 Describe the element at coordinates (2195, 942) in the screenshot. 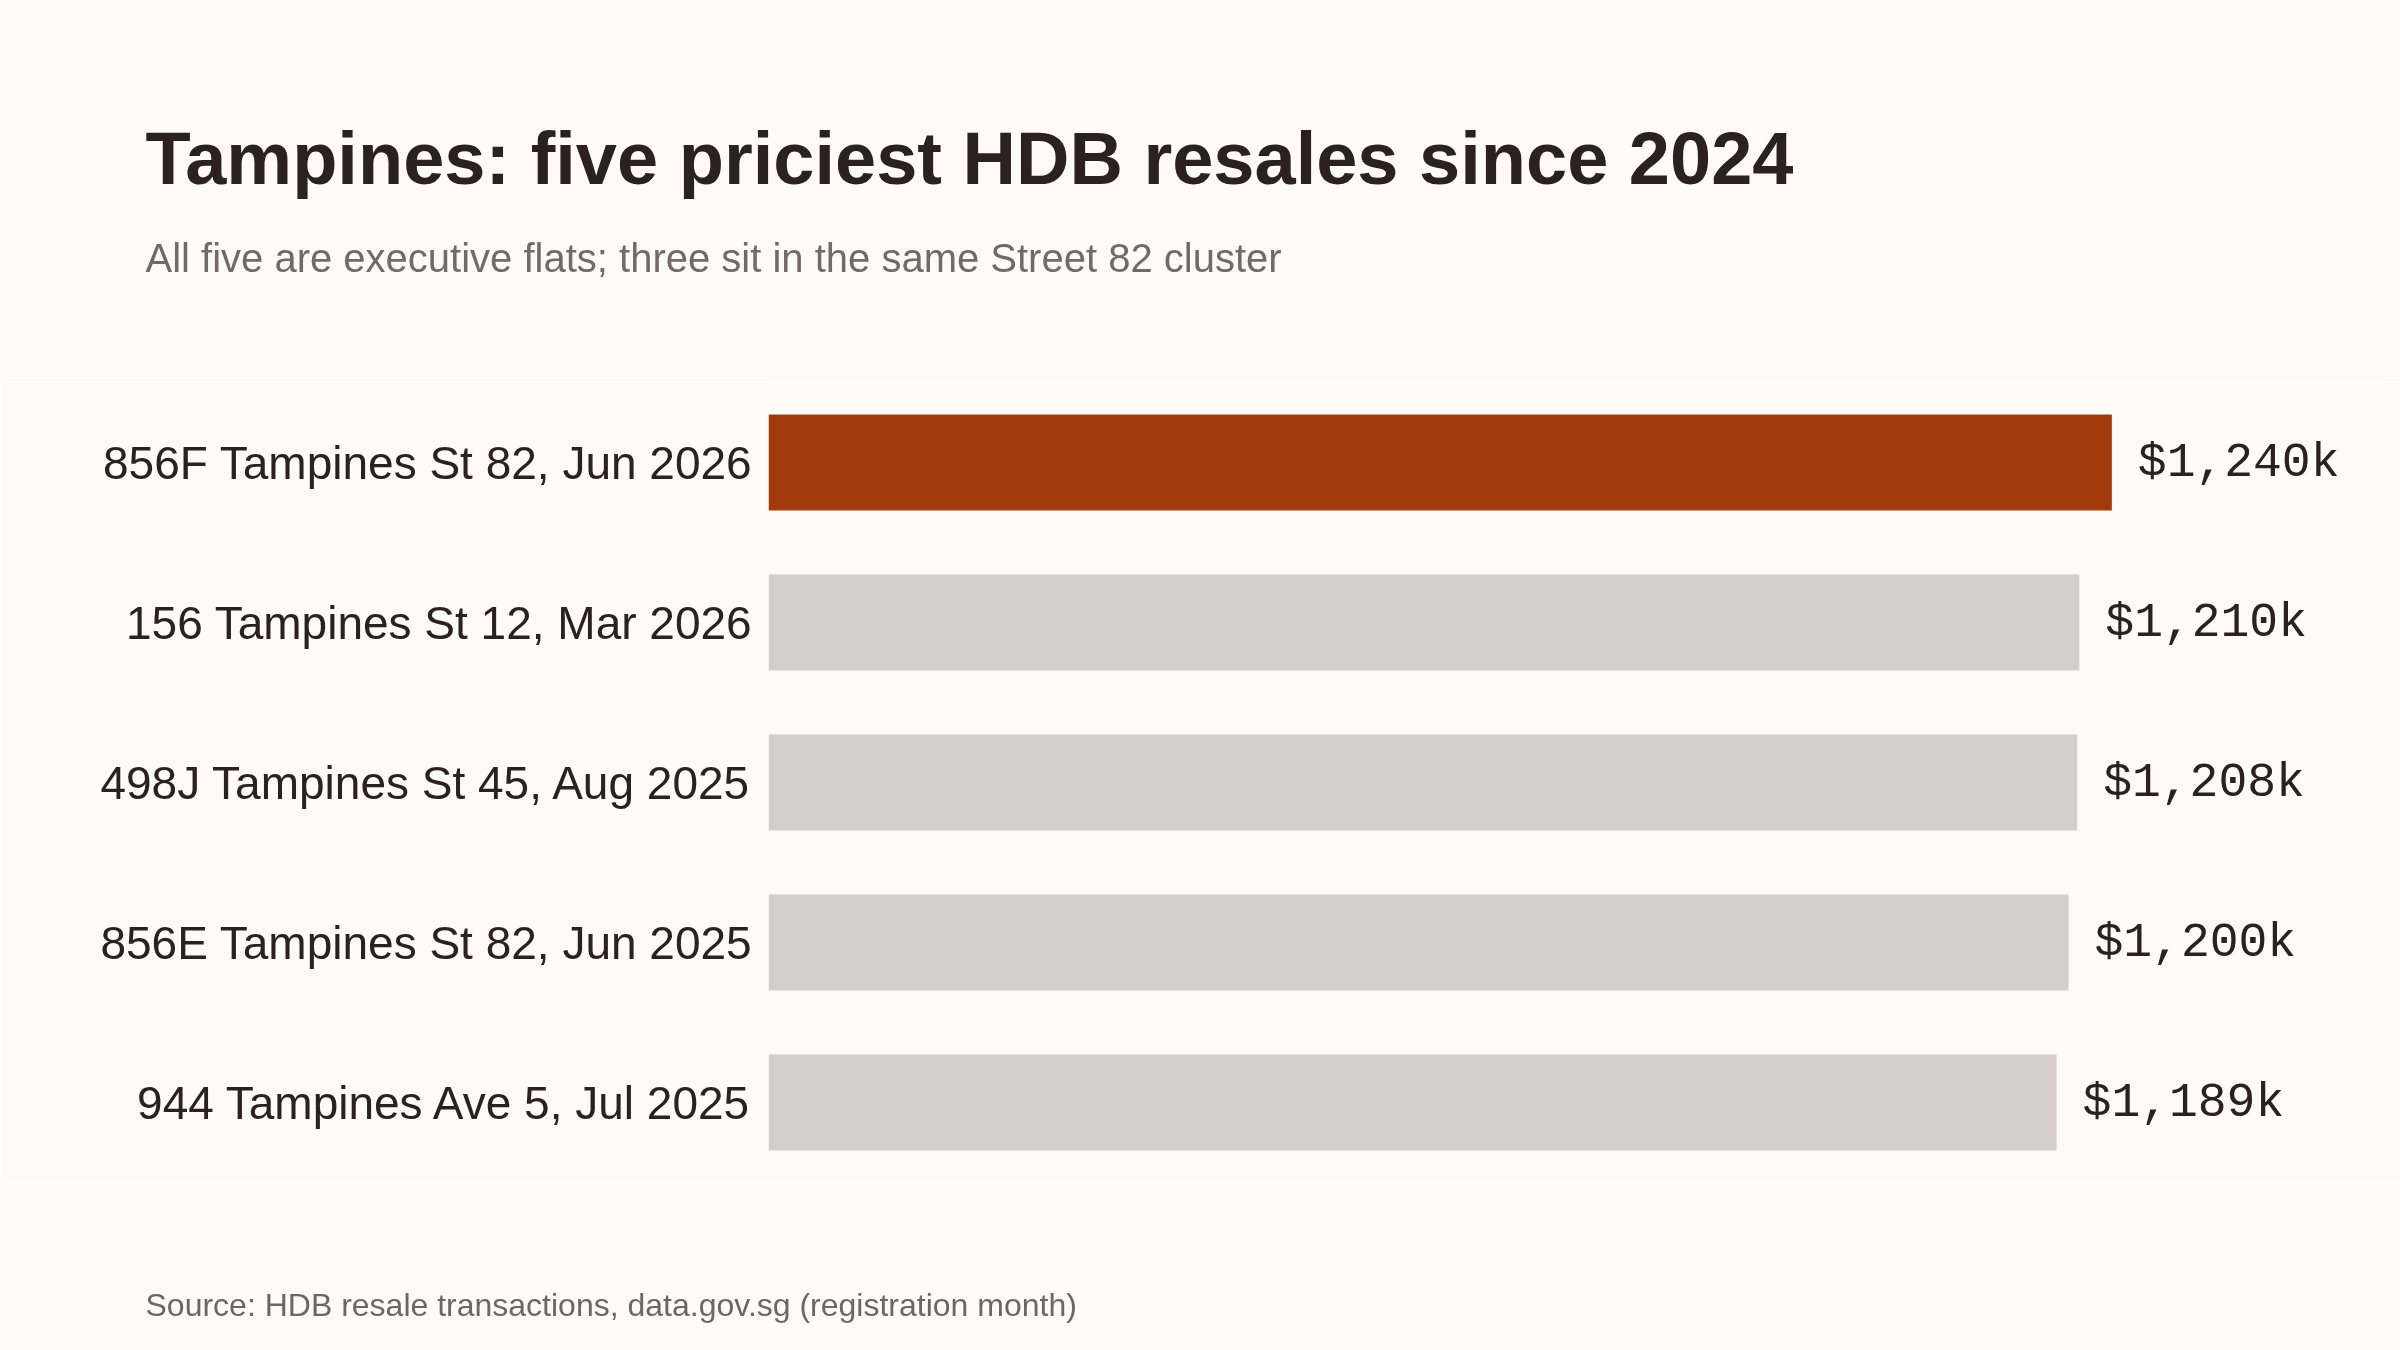

I see `data-label: $1,200k` at that location.